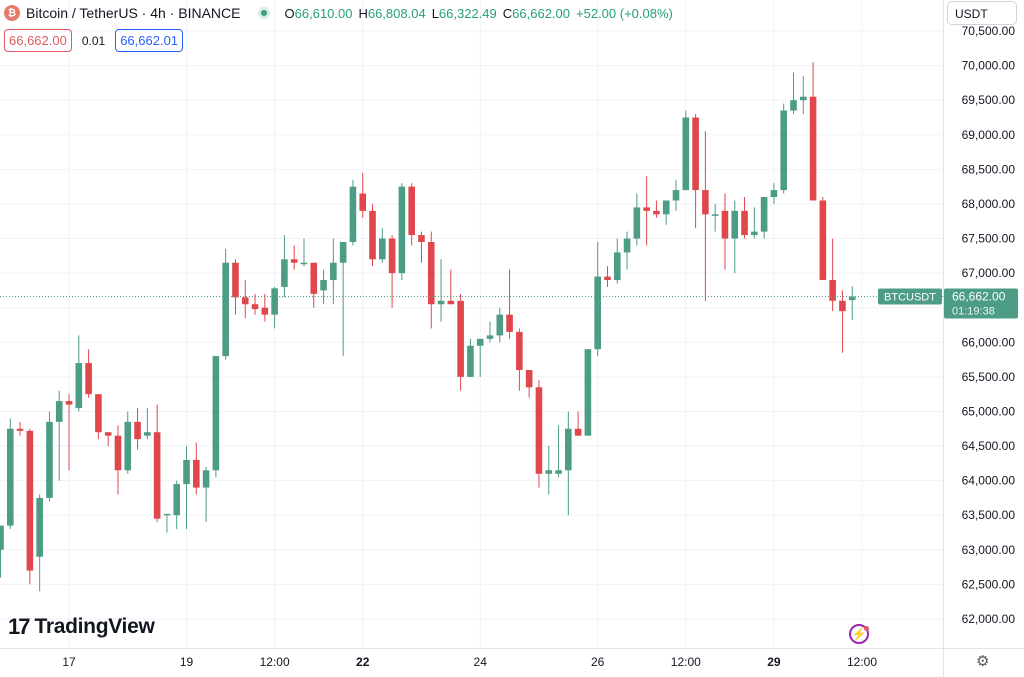 The image size is (1024, 677). I want to click on sell-price-button: 66,662.00, so click(38, 40).